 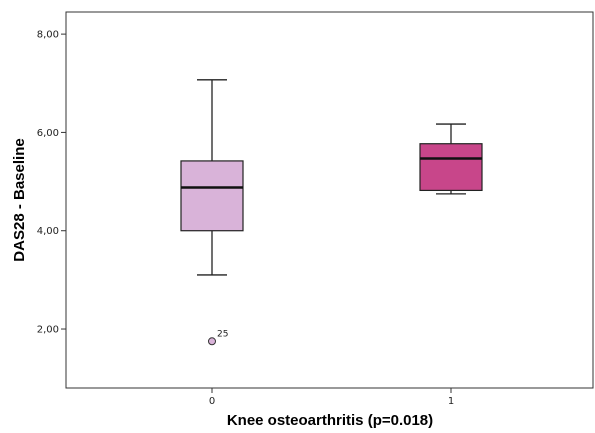 I want to click on y-axis-title: DAS28 - Baseline, so click(x=19, y=199).